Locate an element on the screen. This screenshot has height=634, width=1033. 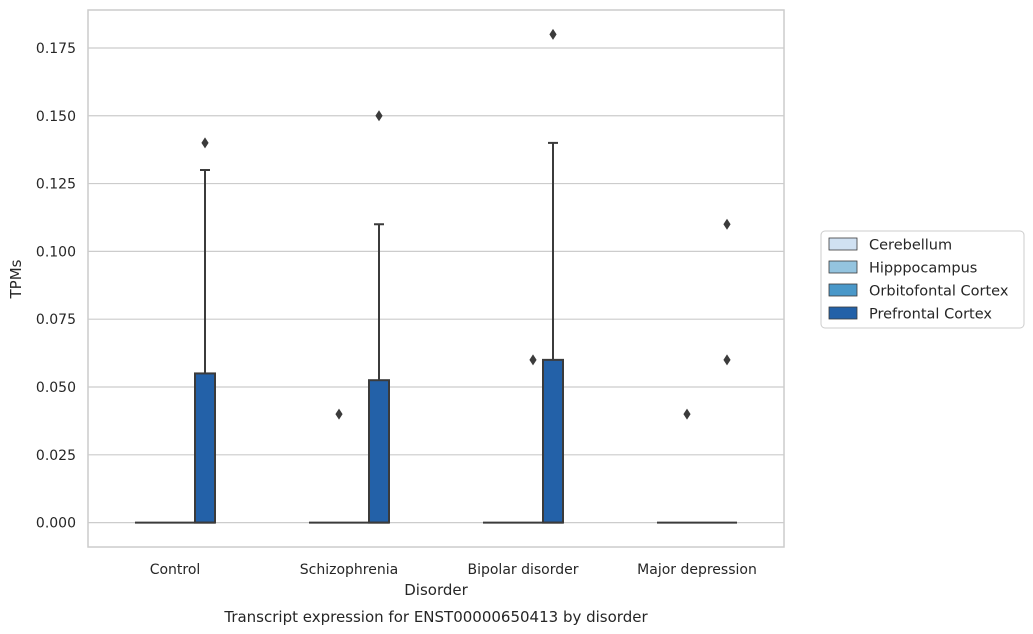
x-tick-label: Bipolar disorder is located at coordinates (522, 570).